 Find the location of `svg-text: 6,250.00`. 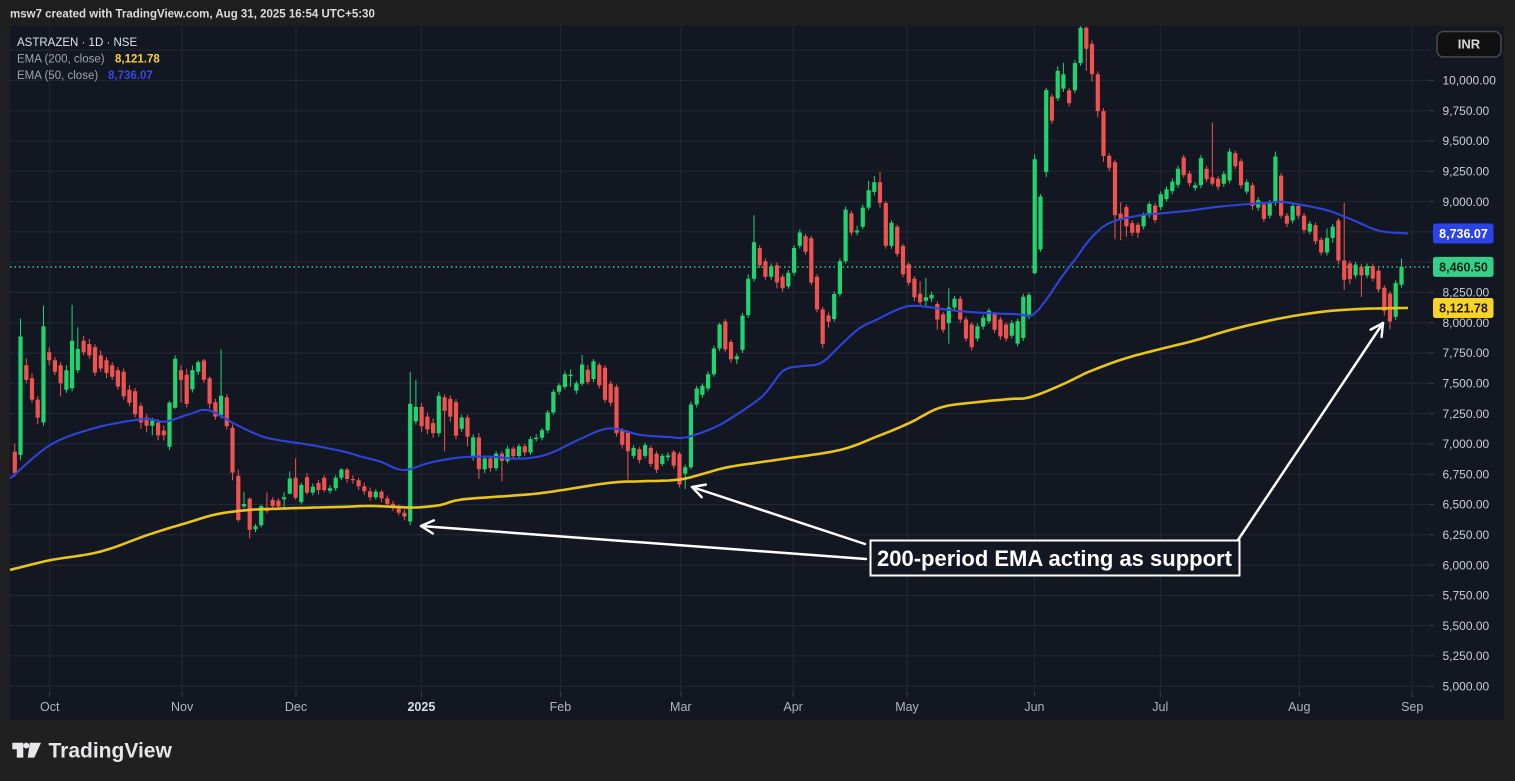

svg-text: 6,250.00 is located at coordinates (1466, 535).